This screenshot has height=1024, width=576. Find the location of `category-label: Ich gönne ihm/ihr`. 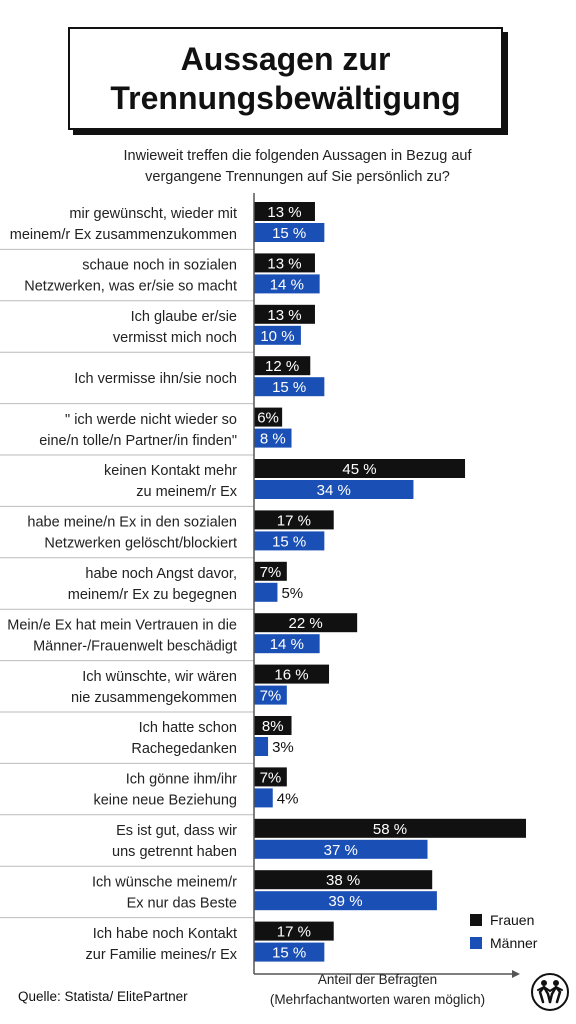

category-label: Ich gönne ihm/ihr is located at coordinates (181, 780).